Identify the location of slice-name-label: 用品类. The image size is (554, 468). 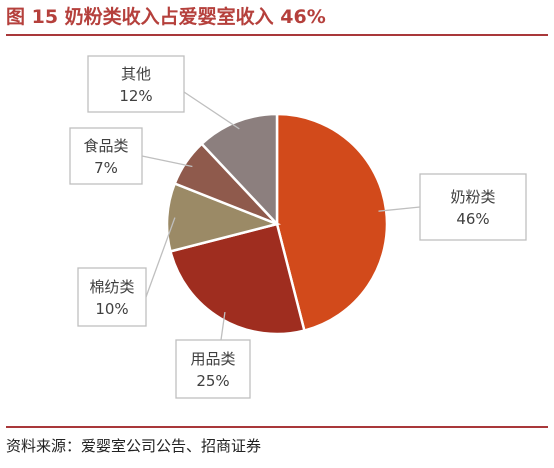
(212, 359).